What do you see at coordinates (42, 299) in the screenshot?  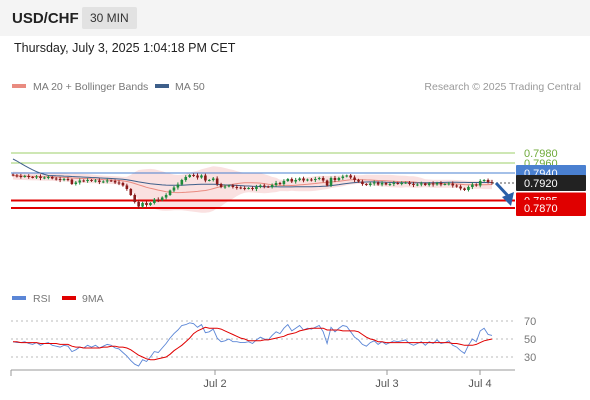 I see `rsi-legend-label: RSI` at bounding box center [42, 299].